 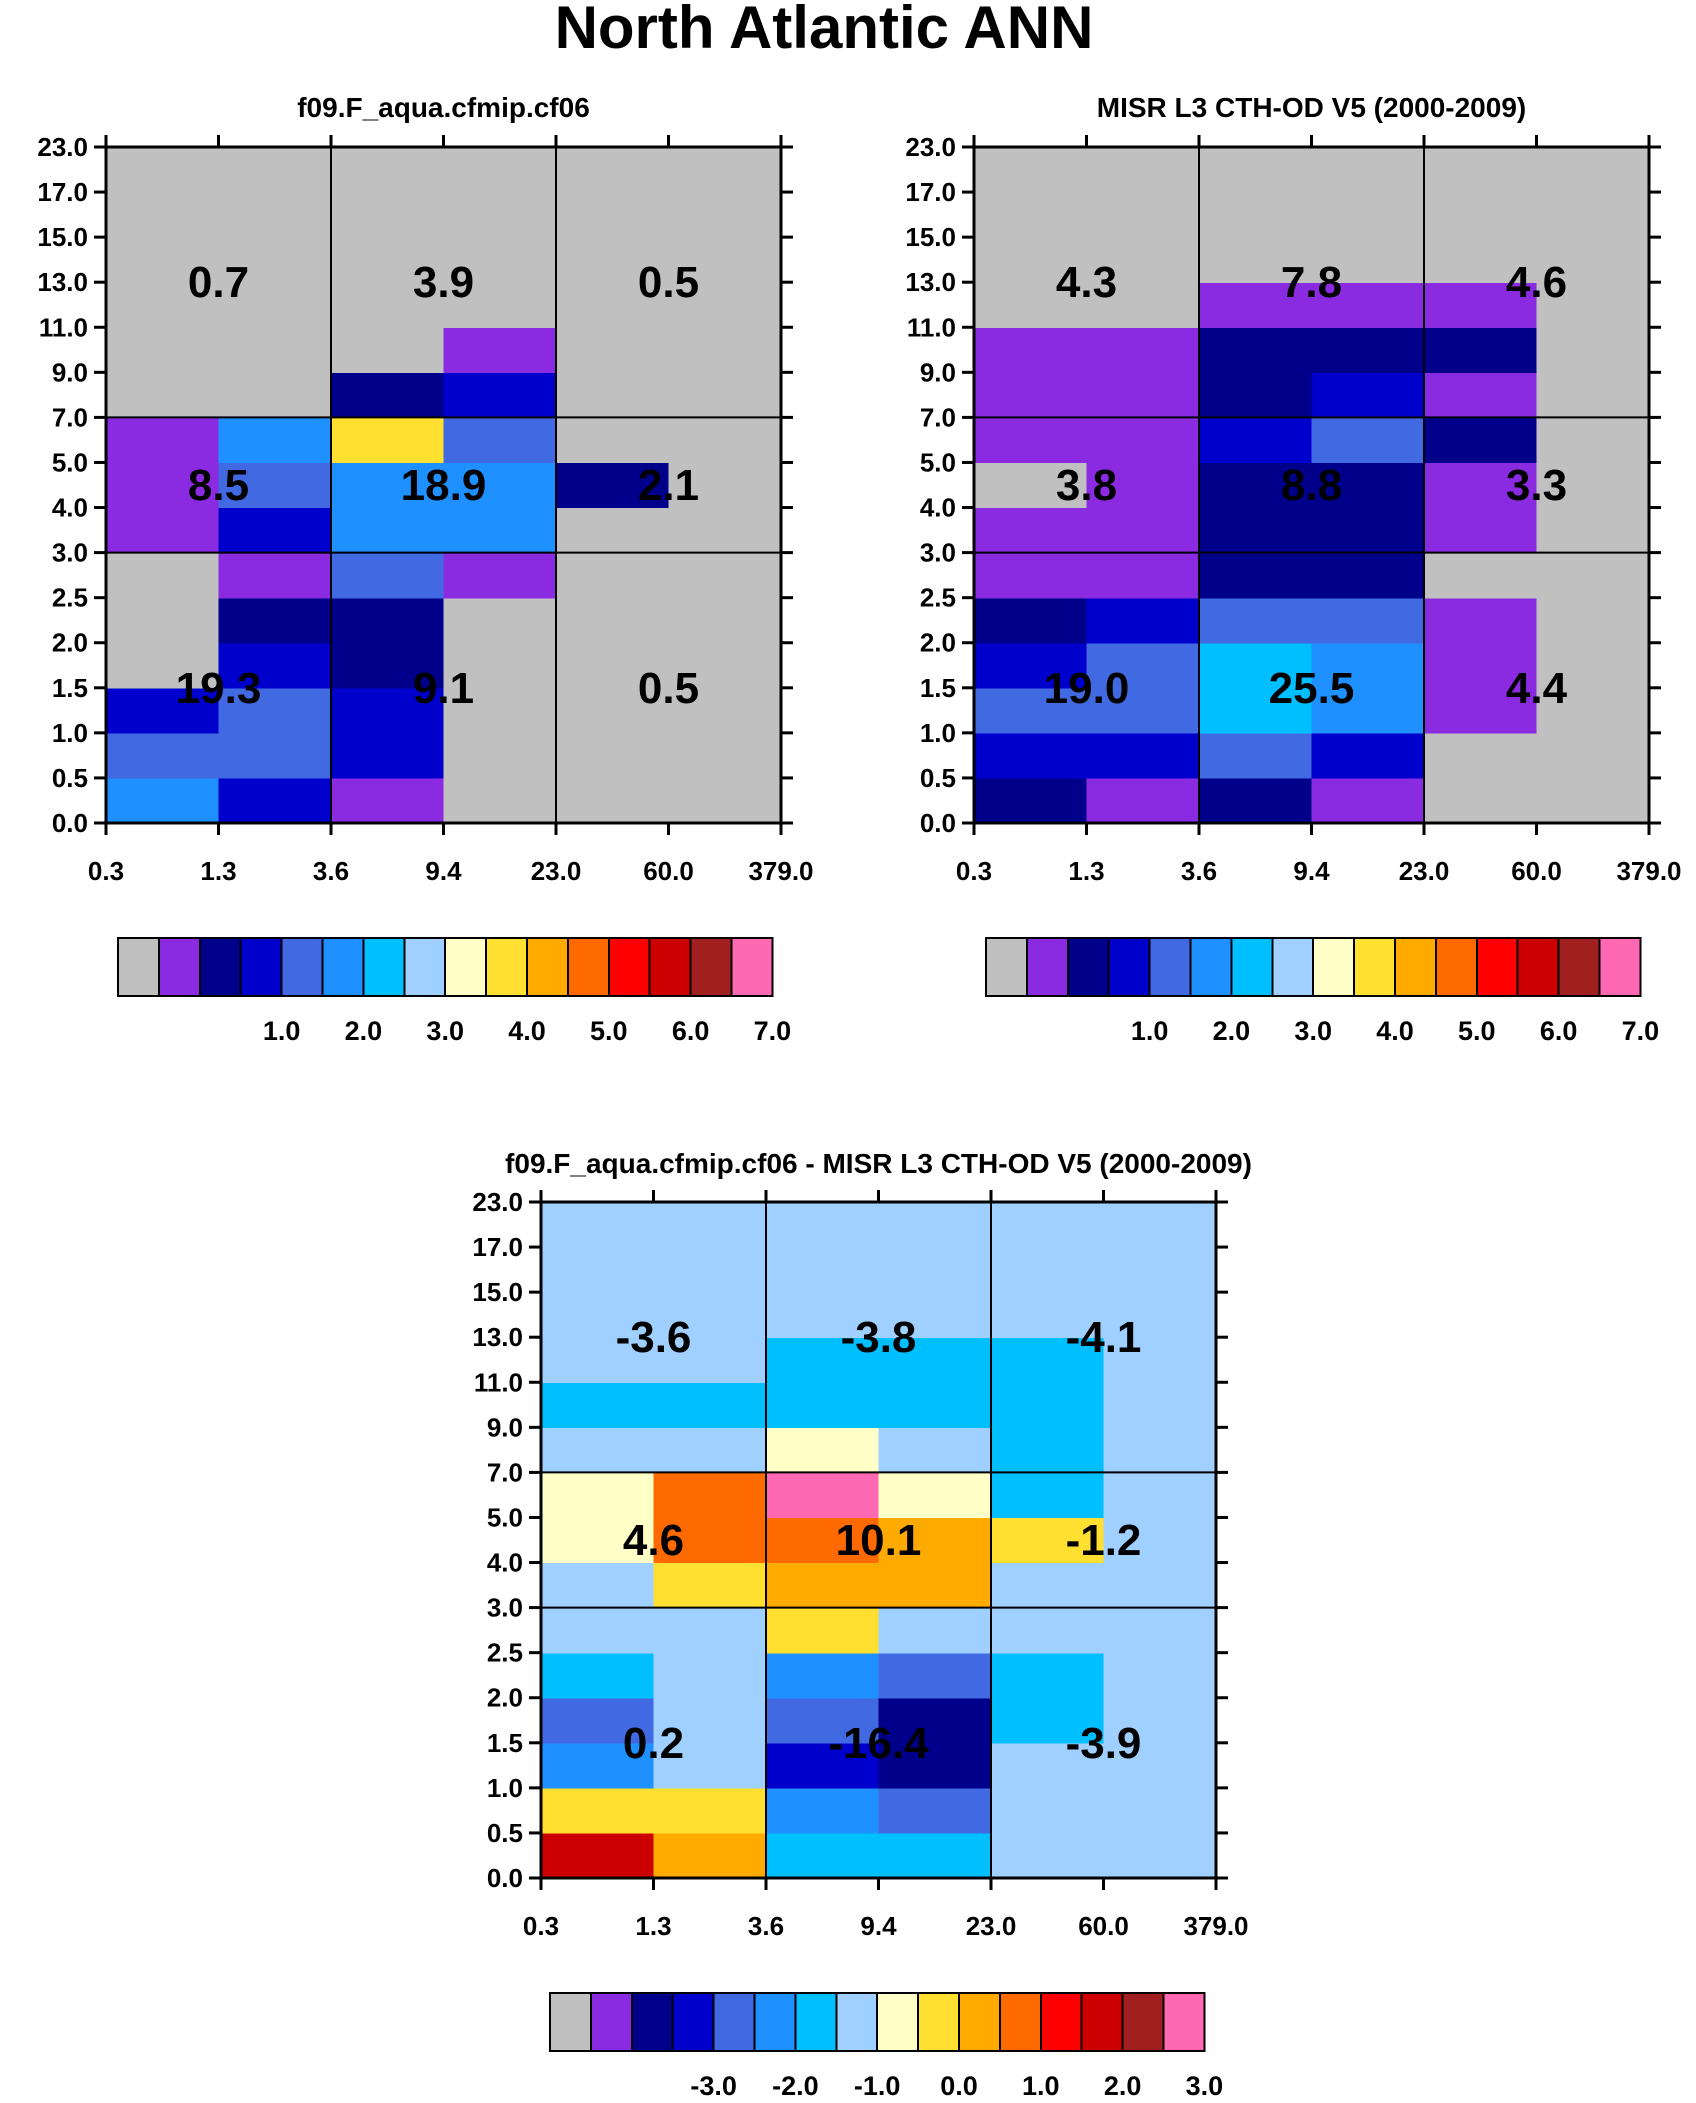 What do you see at coordinates (1641, 1031) in the screenshot?
I see `colorbar-label: 7.0` at bounding box center [1641, 1031].